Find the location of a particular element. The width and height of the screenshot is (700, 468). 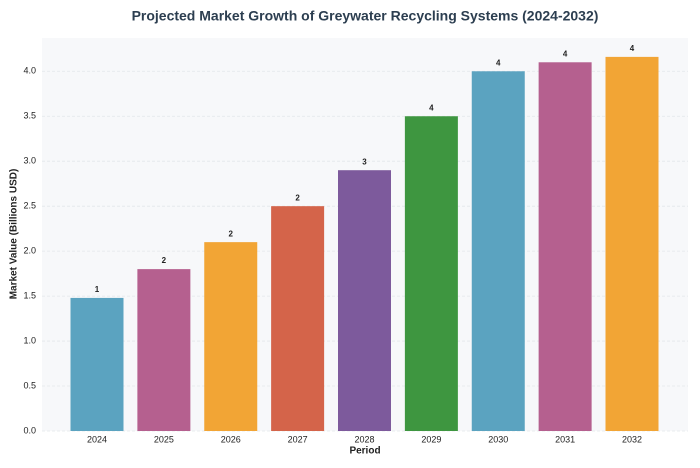

y-tick-label: 0.5 is located at coordinates (29, 385).